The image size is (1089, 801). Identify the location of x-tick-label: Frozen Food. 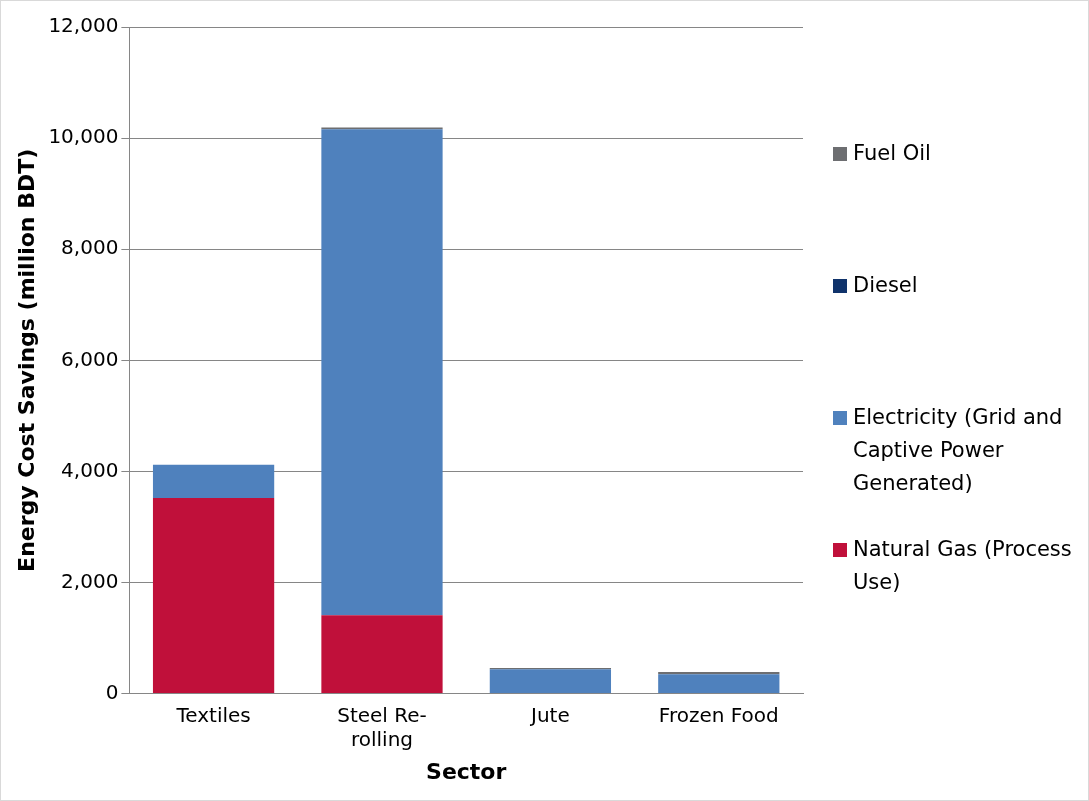
(718, 714).